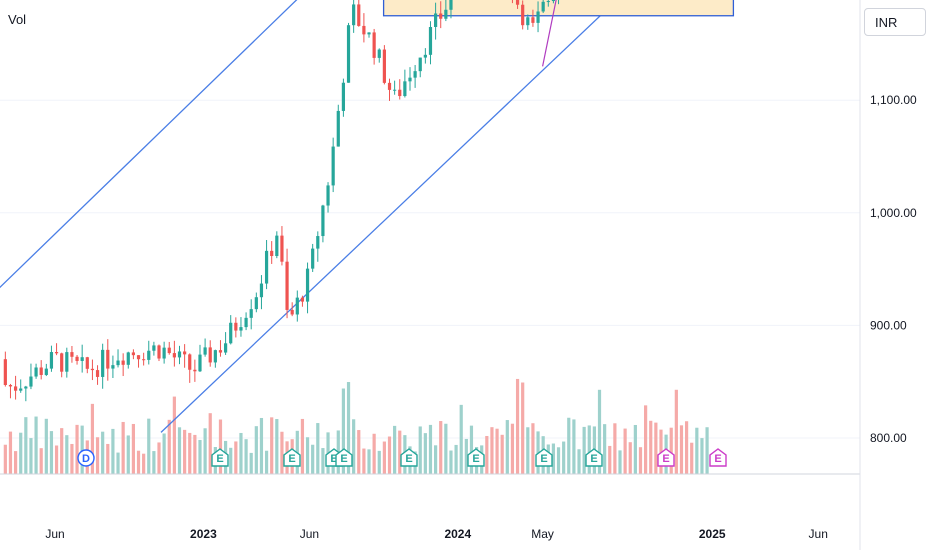  What do you see at coordinates (893, 100) in the screenshot?
I see `y-tick-label: 1,100.00` at bounding box center [893, 100].